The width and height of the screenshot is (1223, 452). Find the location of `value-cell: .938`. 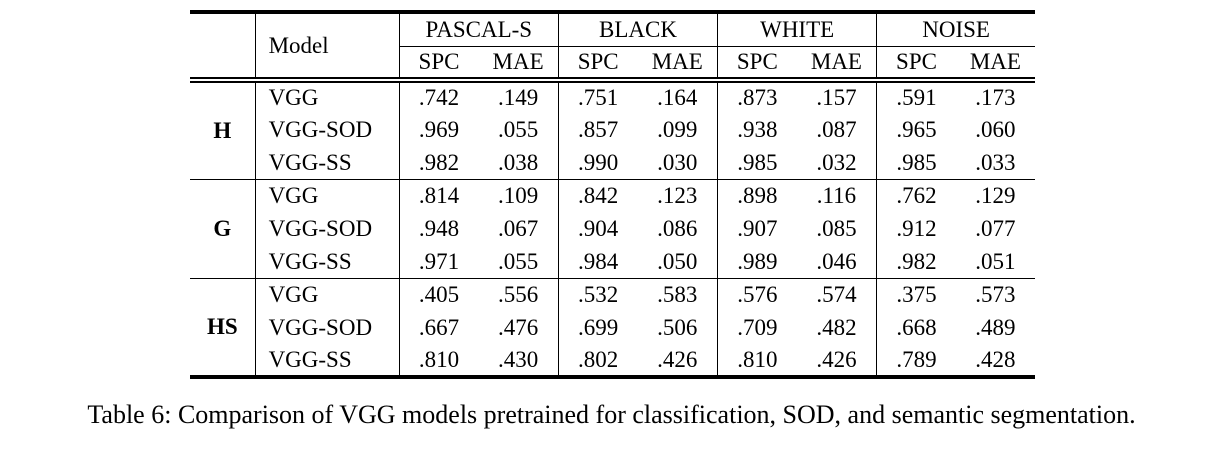

value-cell: .938 is located at coordinates (757, 129).